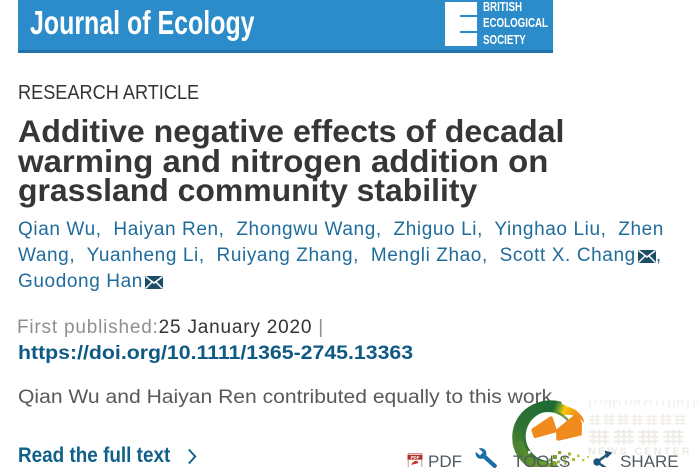 Image resolution: width=700 pixels, height=472 pixels. Describe the element at coordinates (640, 452) in the screenshot. I see `svg-text: NEWS CENTER` at that location.